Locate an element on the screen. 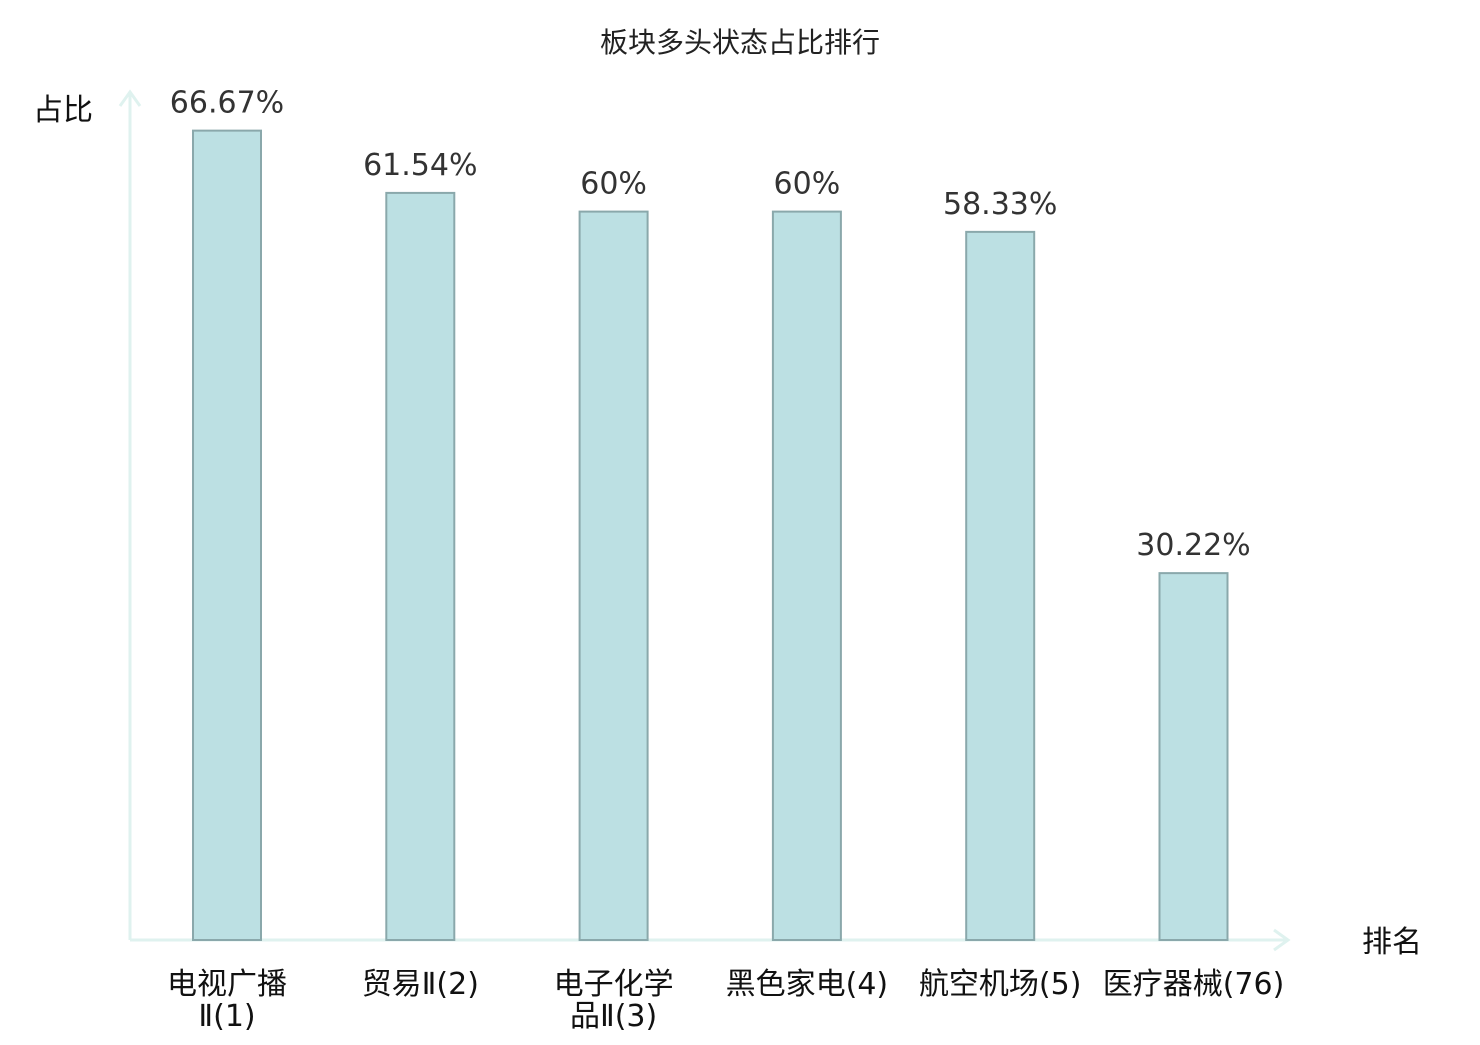 The height and width of the screenshot is (1045, 1480). category-label-line: 航空机场(5) is located at coordinates (1000, 984).